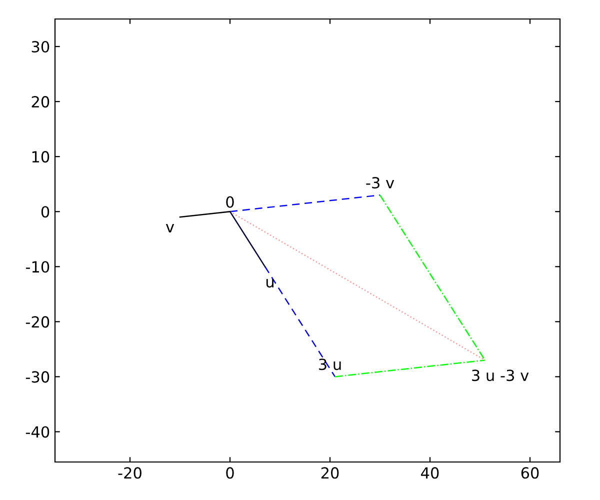 The width and height of the screenshot is (600, 500). What do you see at coordinates (270, 283) in the screenshot?
I see `annotation: u` at bounding box center [270, 283].